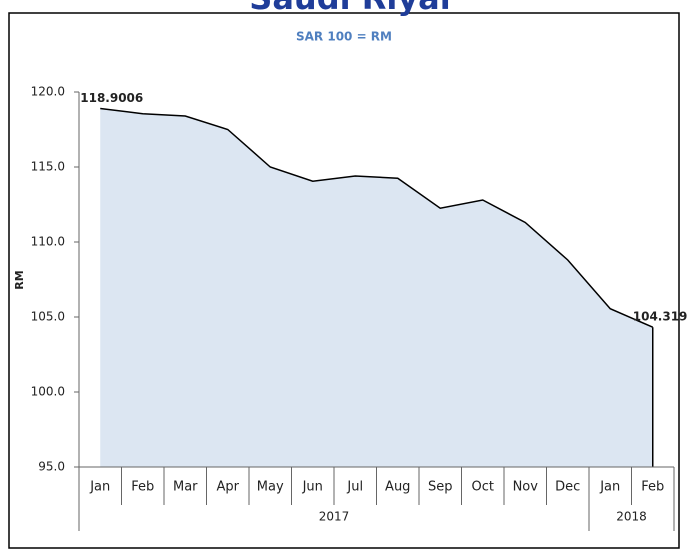  I want to click on y-axis-label: RM, so click(19, 279).